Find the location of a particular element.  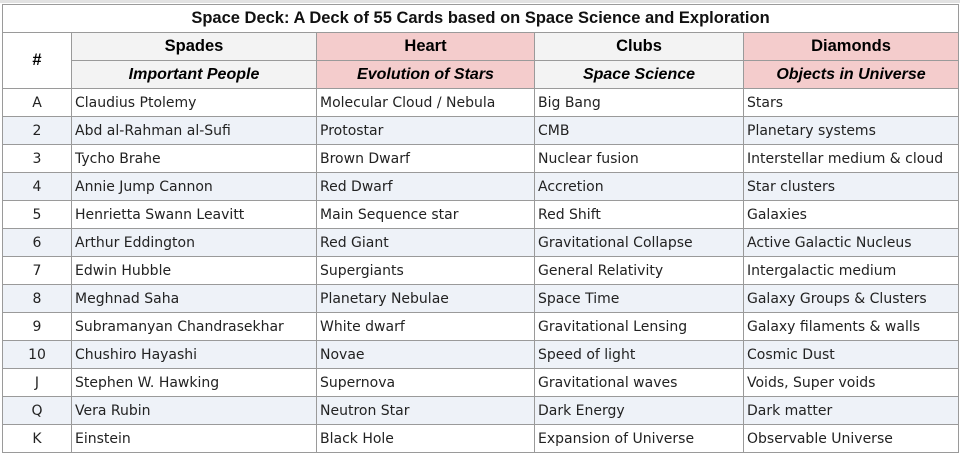

cell-heart: Protostar is located at coordinates (425, 130).